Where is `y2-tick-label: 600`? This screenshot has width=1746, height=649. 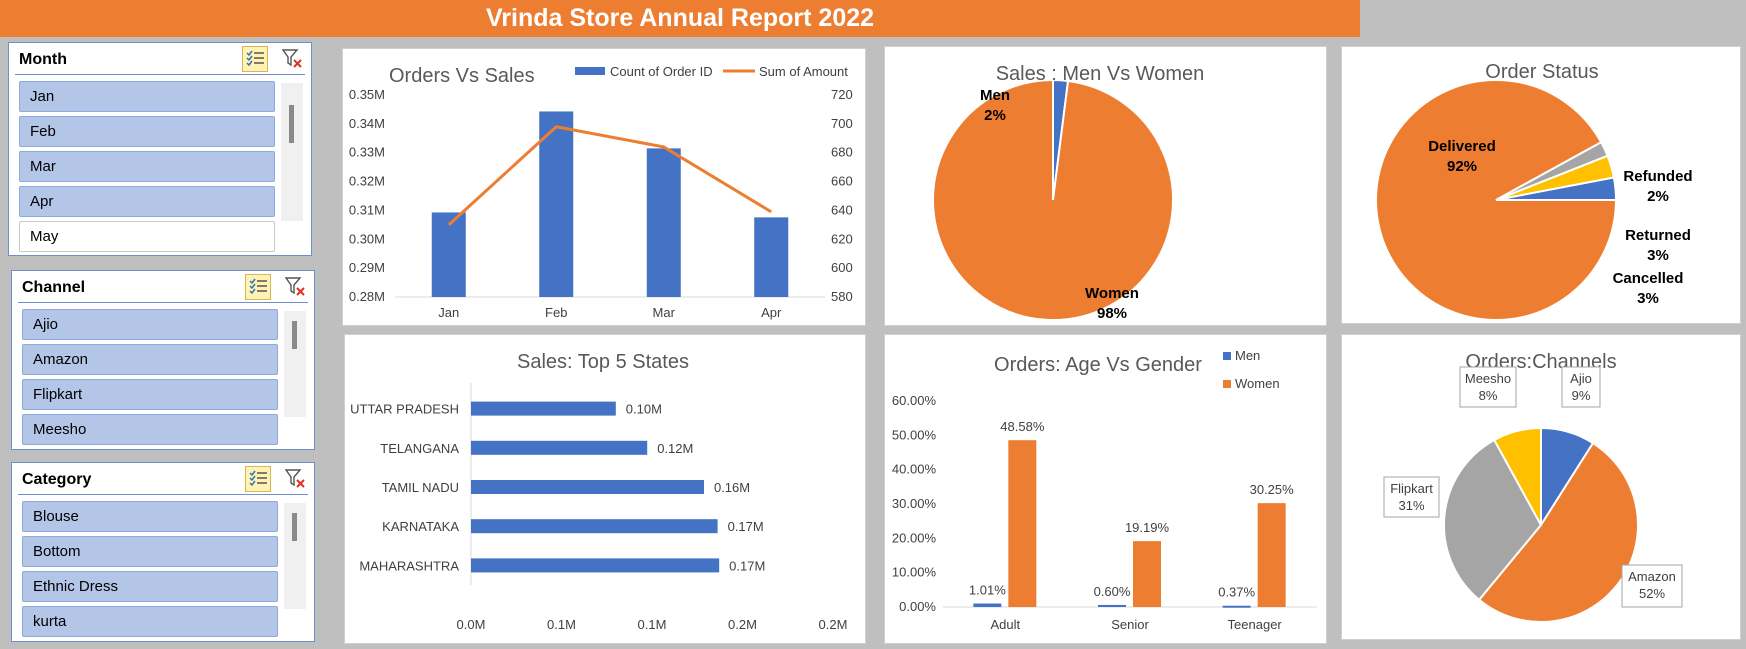 y2-tick-label: 600 is located at coordinates (842, 267).